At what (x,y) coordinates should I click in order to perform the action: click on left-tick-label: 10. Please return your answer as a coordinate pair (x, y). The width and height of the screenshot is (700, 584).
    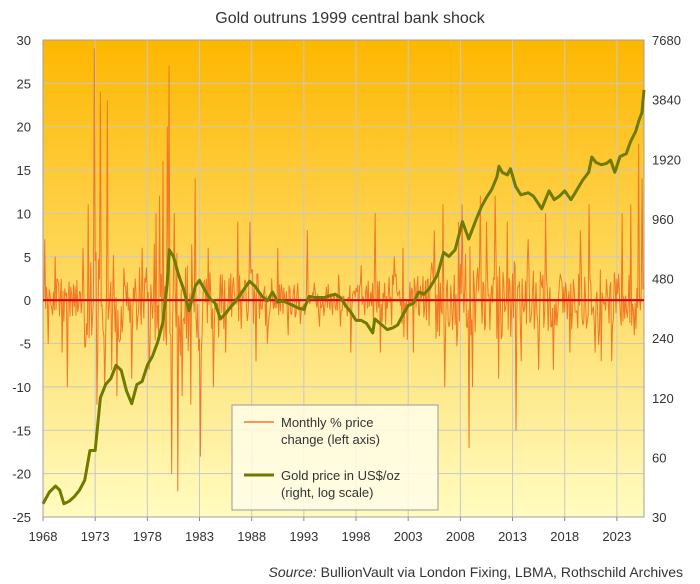
    Looking at the image, I should click on (24, 213).